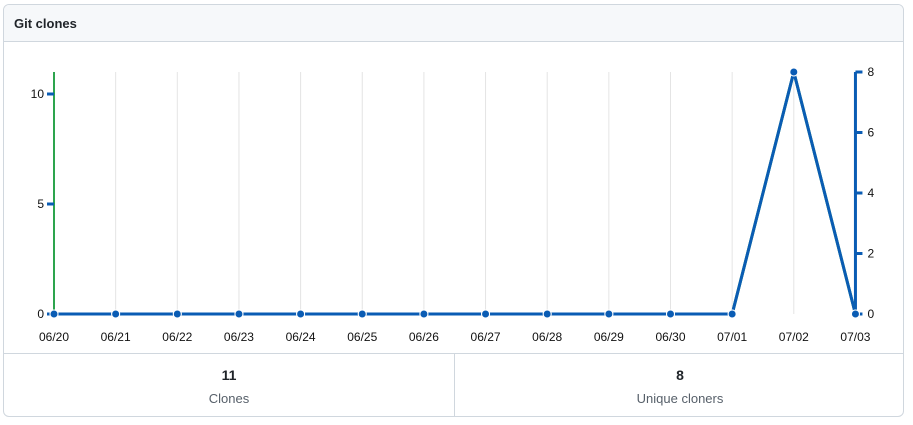 This screenshot has width=913, height=425. What do you see at coordinates (732, 337) in the screenshot?
I see `x-axis-tick-label: 07/01` at bounding box center [732, 337].